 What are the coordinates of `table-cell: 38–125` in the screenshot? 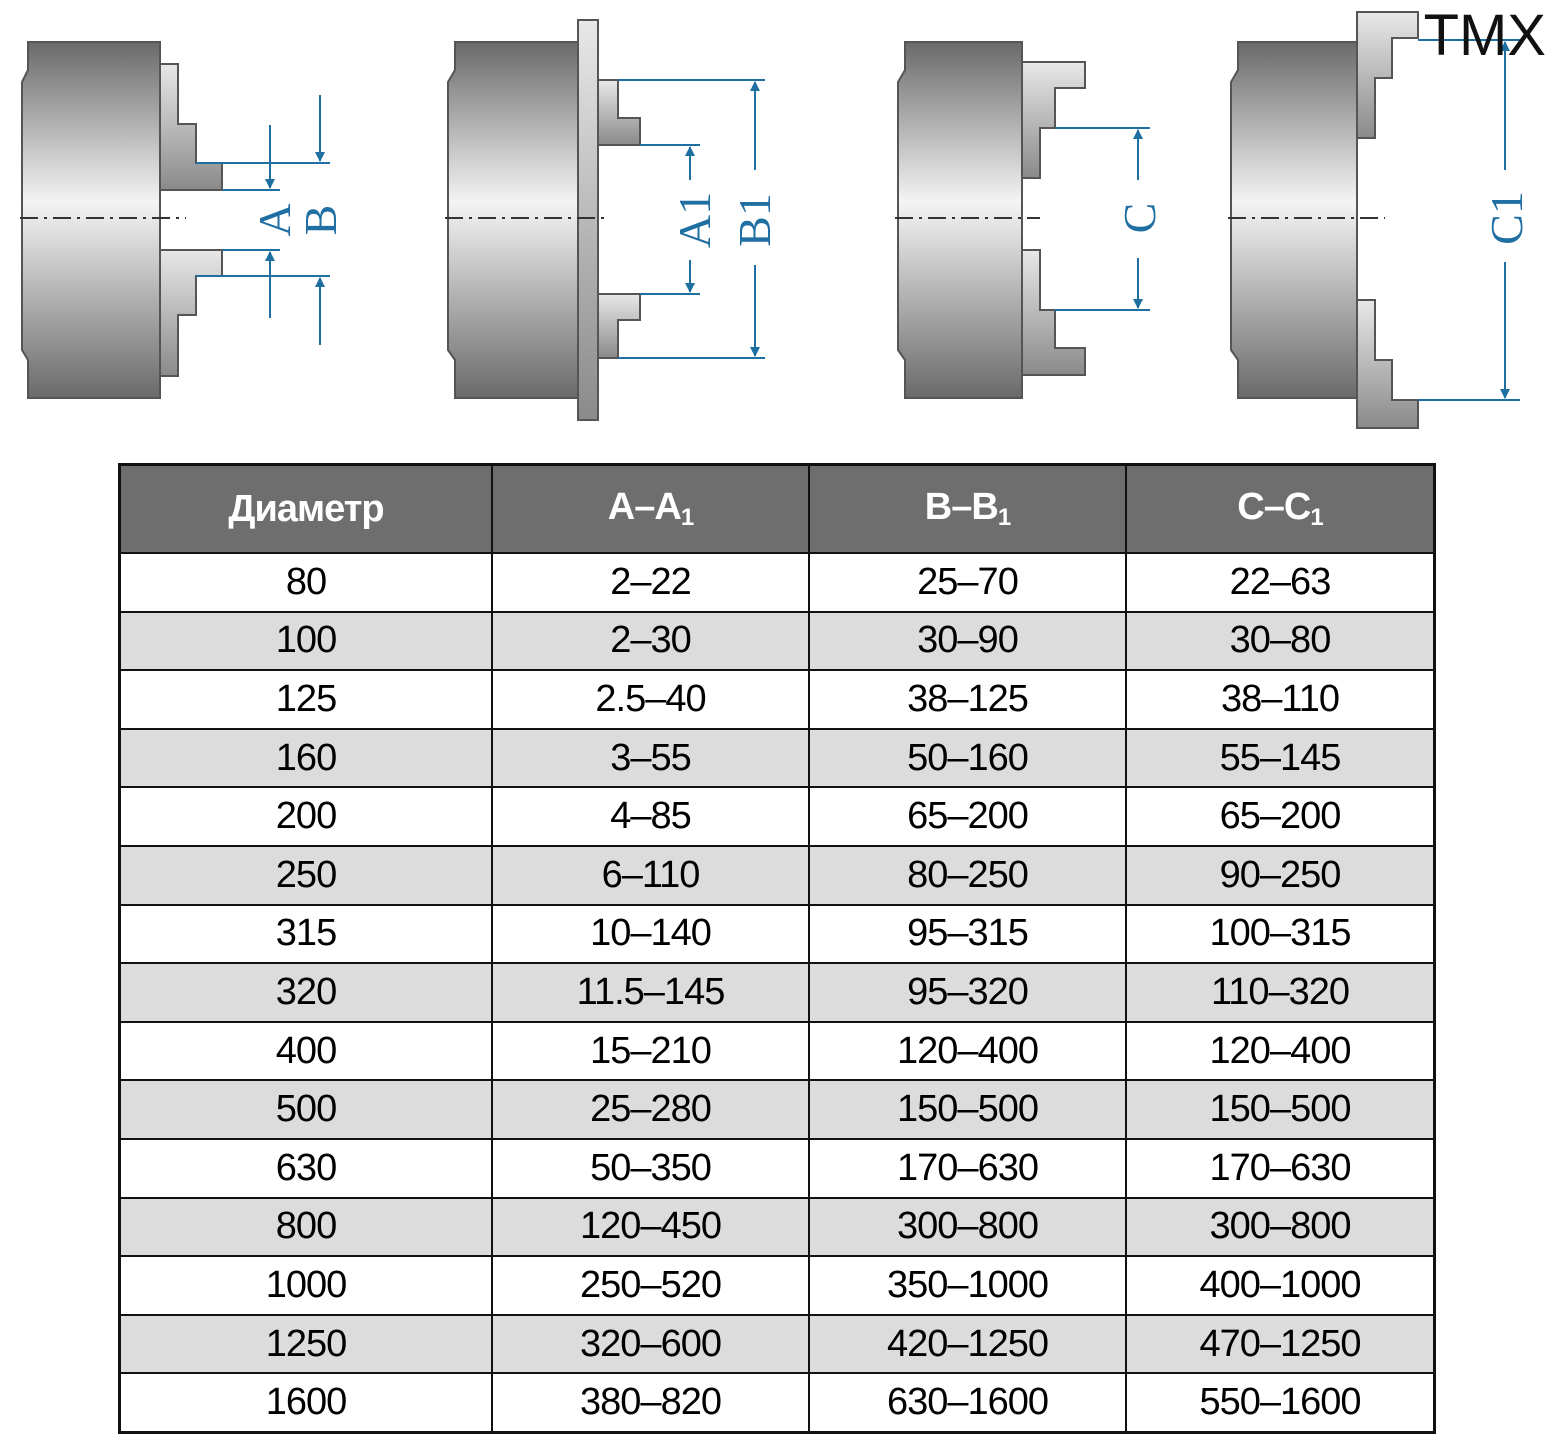 It's located at (967, 699).